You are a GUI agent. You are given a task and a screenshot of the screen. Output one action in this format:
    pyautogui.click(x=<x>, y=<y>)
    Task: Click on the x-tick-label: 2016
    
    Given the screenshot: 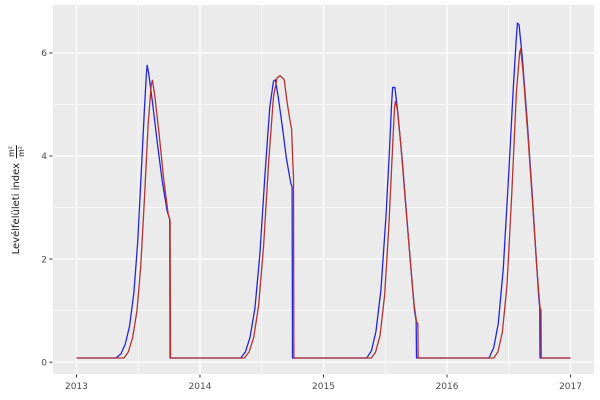 What is the action you would take?
    pyautogui.click(x=447, y=387)
    